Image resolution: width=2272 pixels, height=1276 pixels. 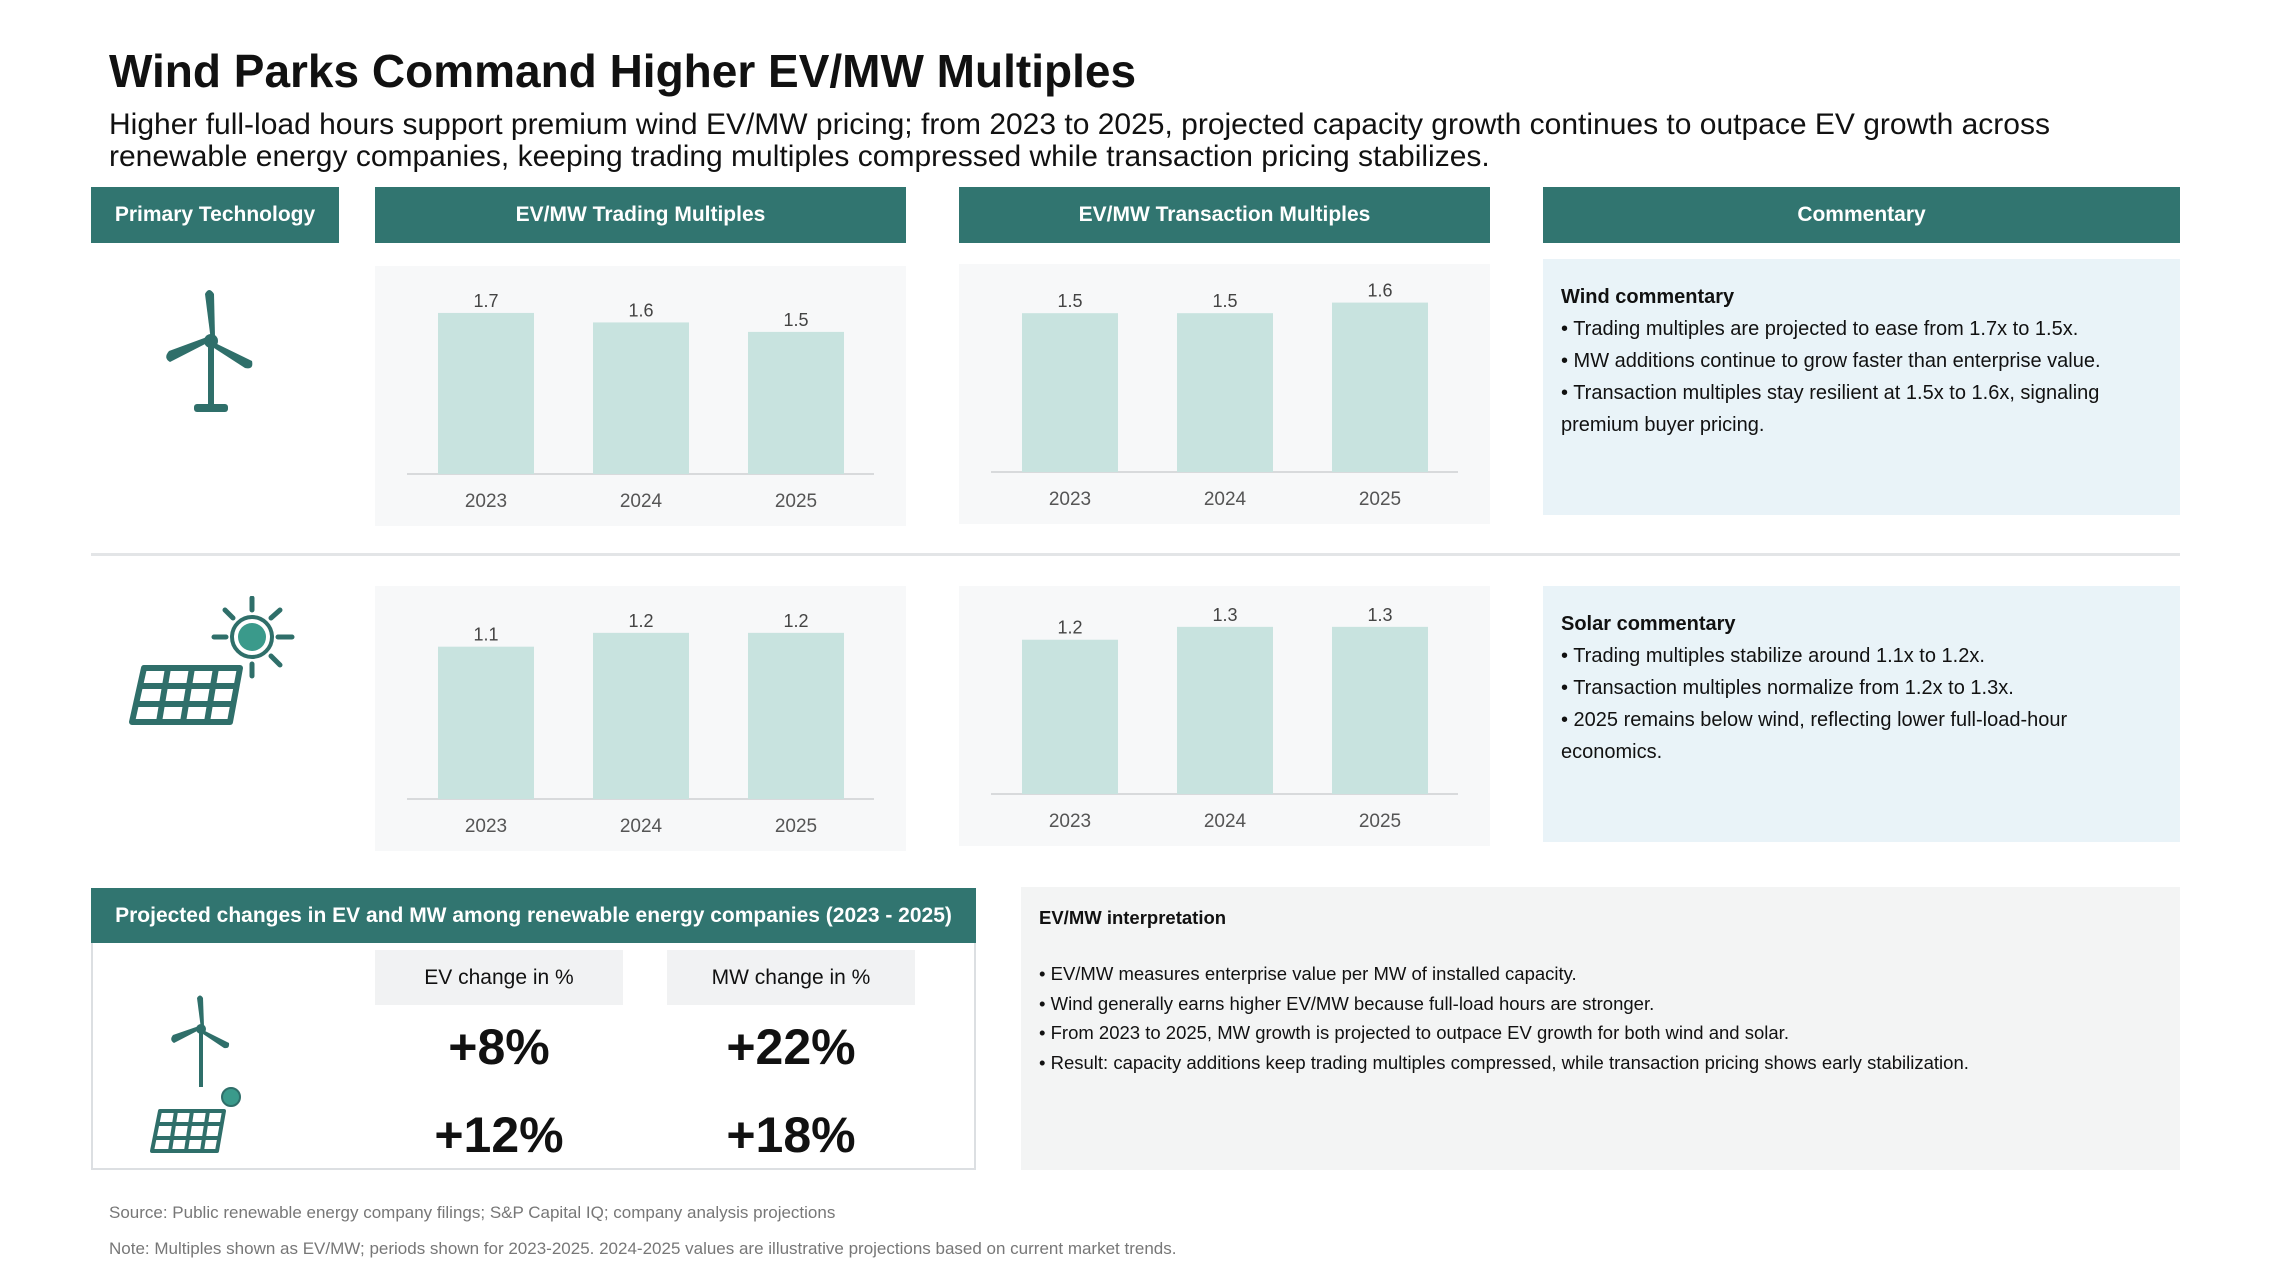 I want to click on solar-trading-chart: 1.1 2023 1.2 2024 1.2 2025, so click(x=640, y=718).